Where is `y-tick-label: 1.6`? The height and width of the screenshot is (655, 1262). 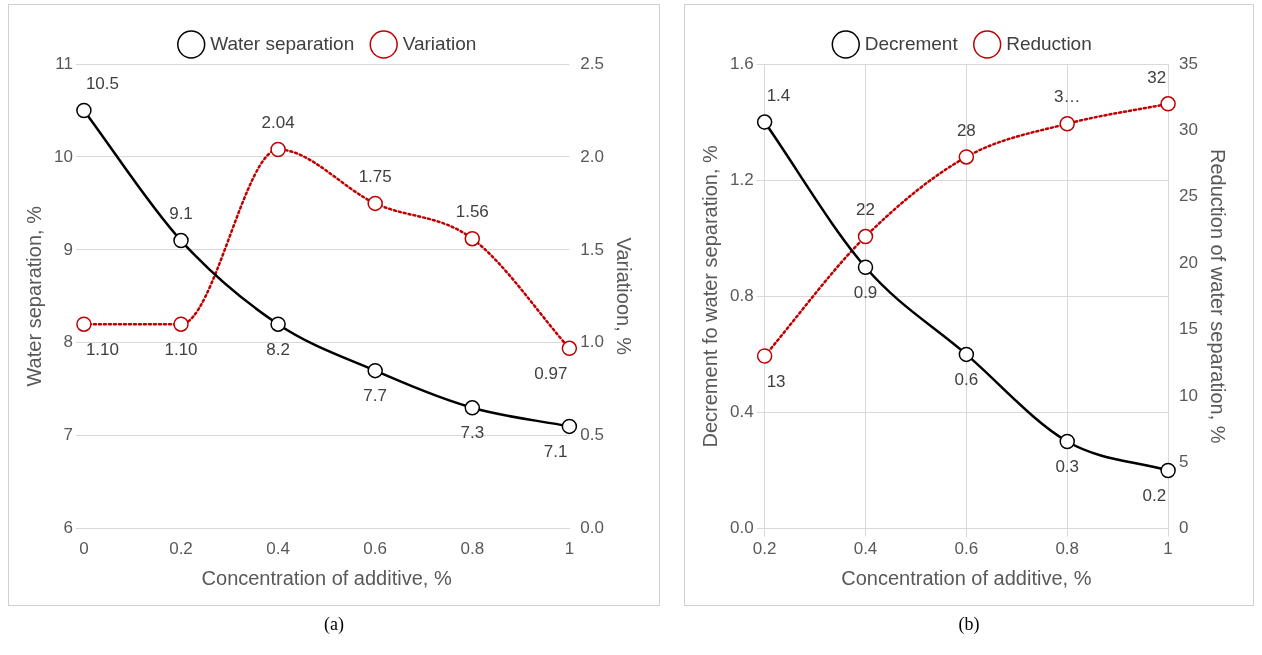
y-tick-label: 1.6 is located at coordinates (741, 63).